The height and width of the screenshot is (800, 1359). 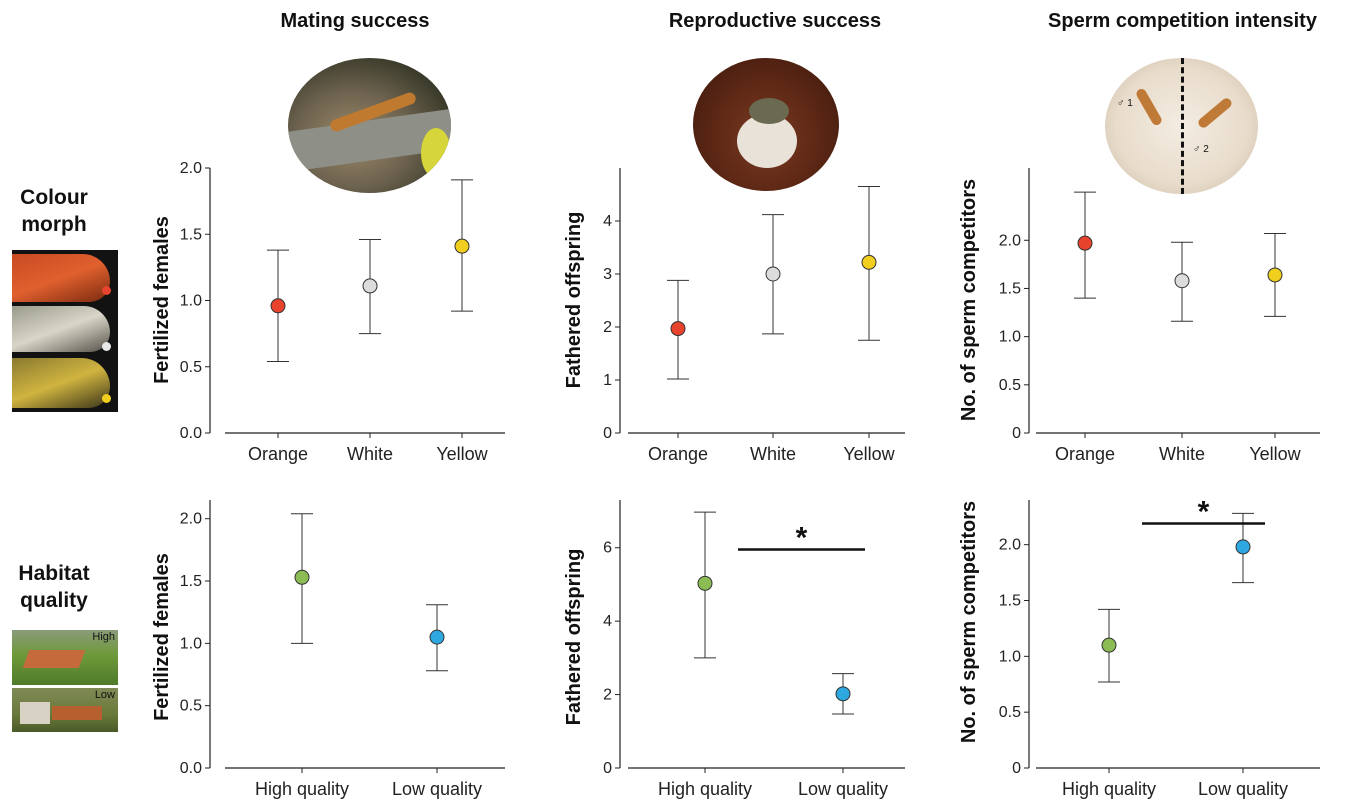 I want to click on dashed-divider, so click(x=1182, y=126).